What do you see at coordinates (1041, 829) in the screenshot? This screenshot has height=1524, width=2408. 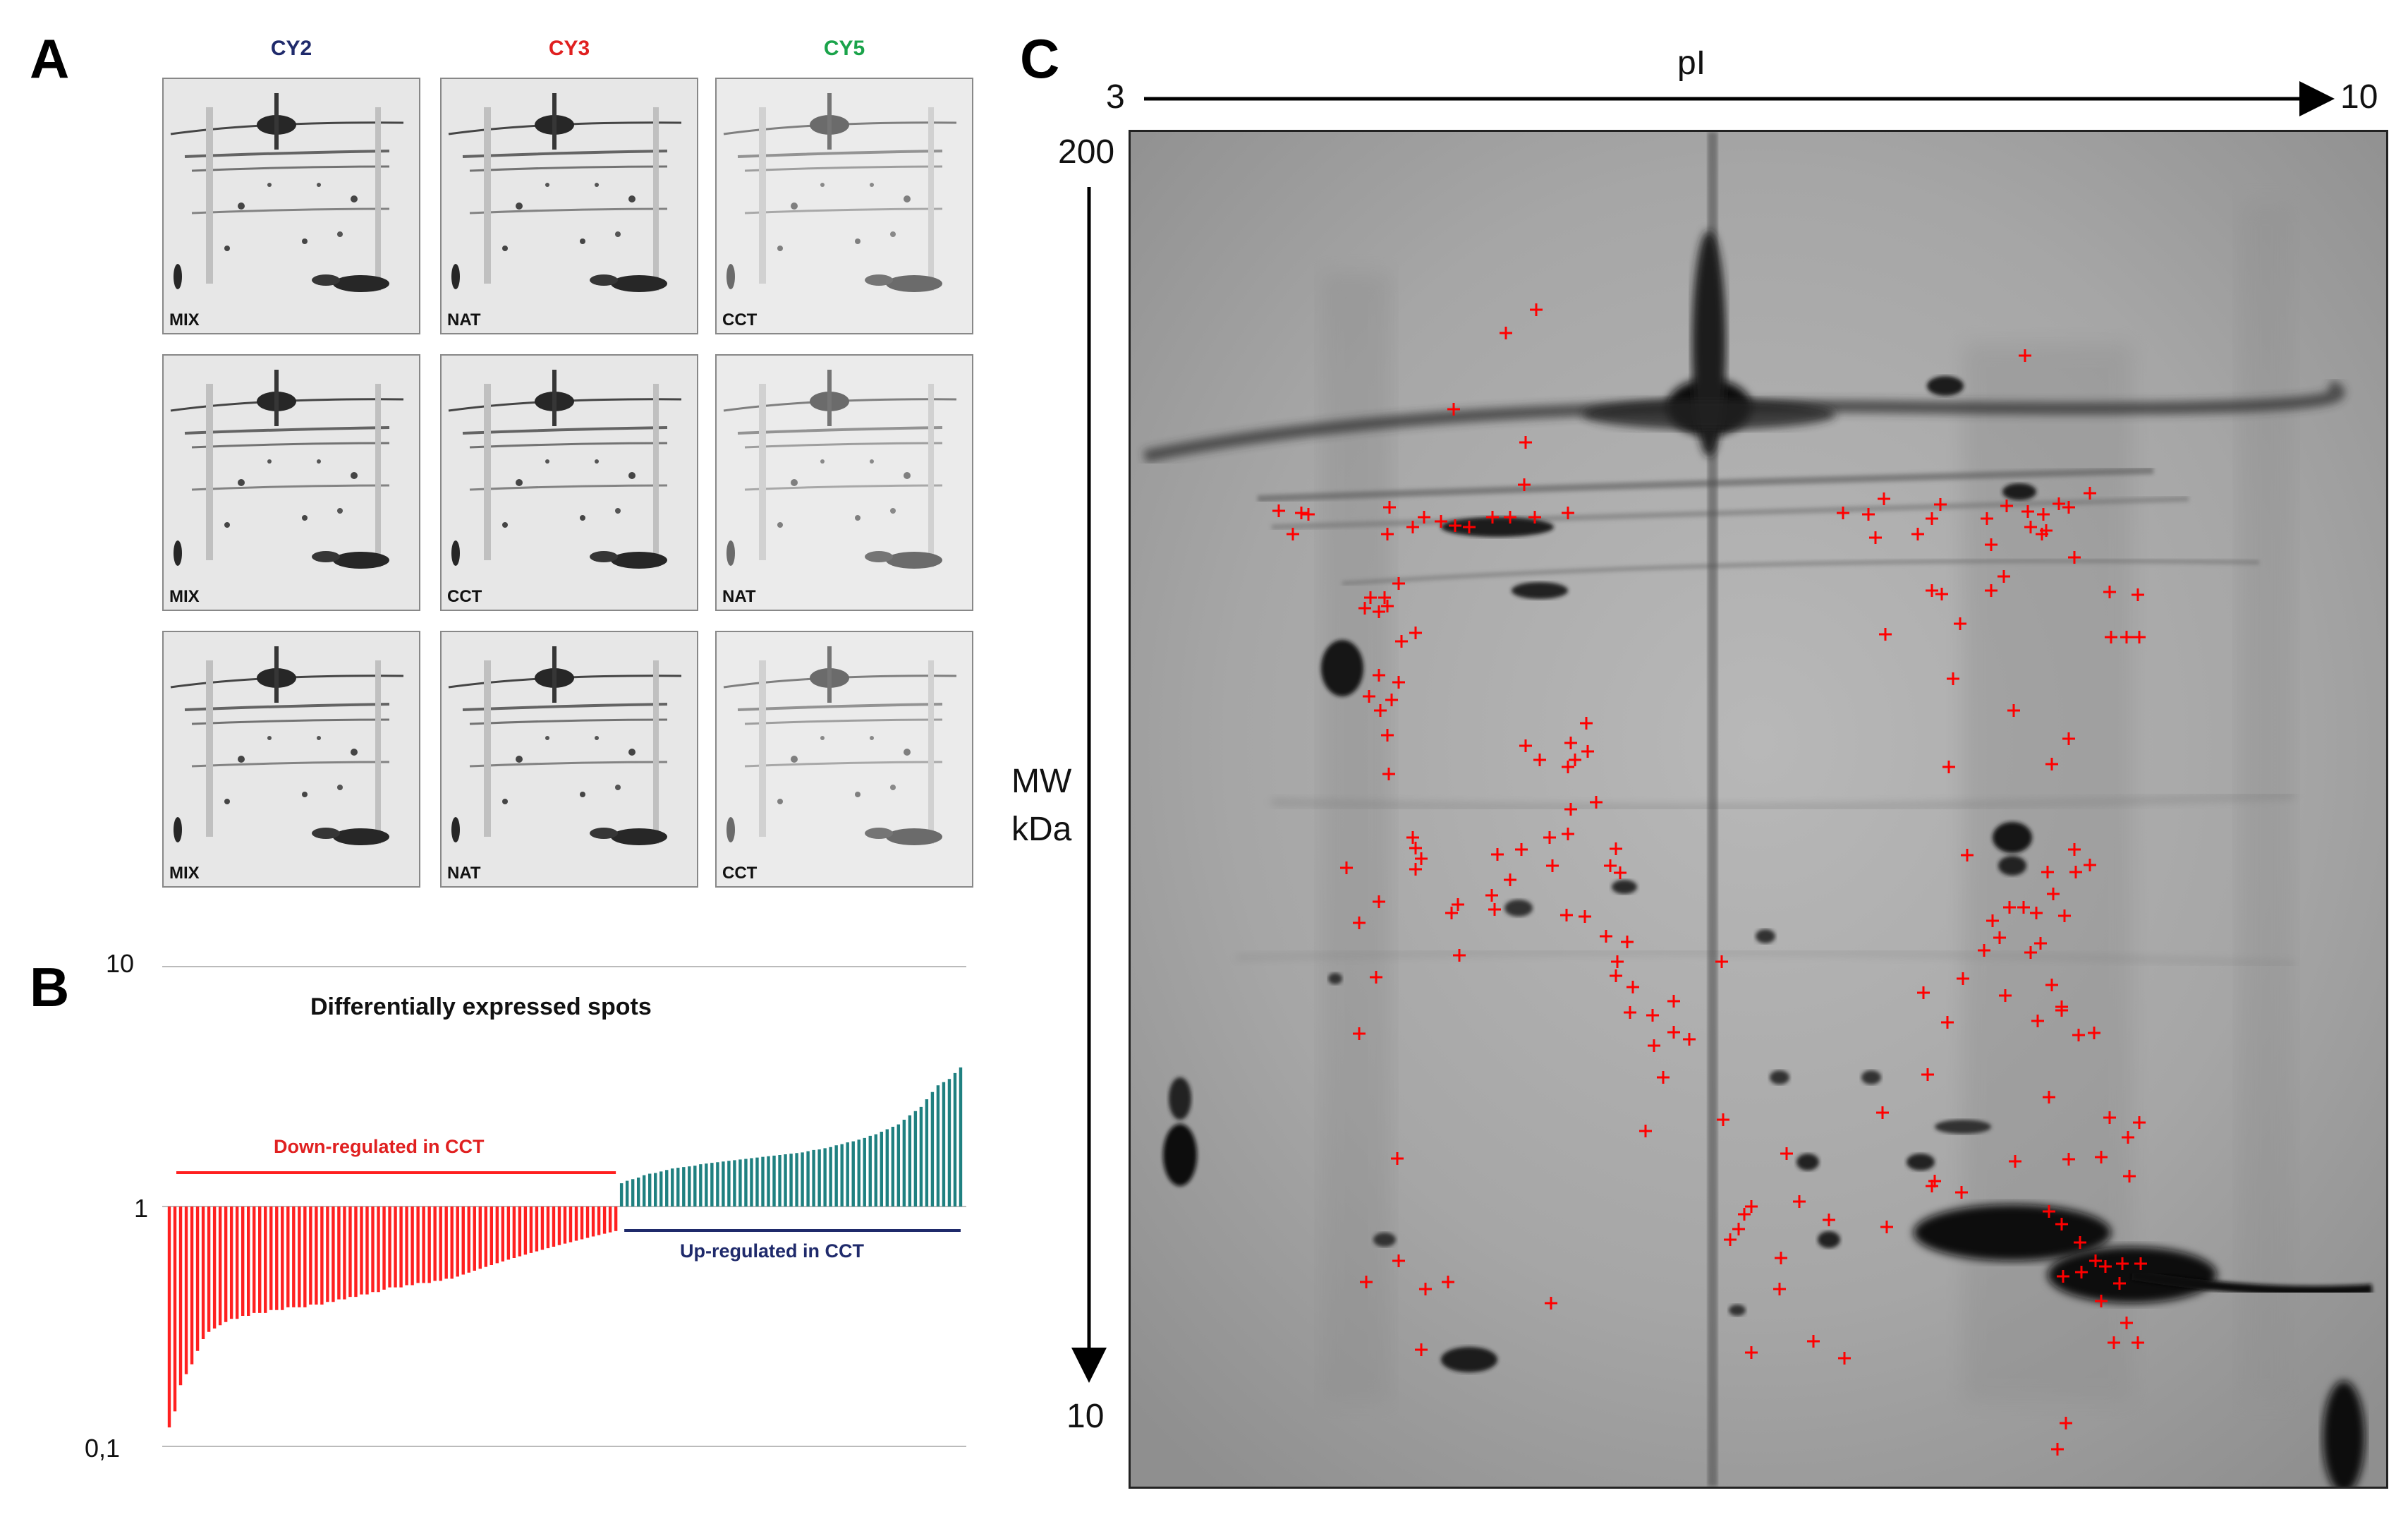 I see `kda-axis-label: kDa` at bounding box center [1041, 829].